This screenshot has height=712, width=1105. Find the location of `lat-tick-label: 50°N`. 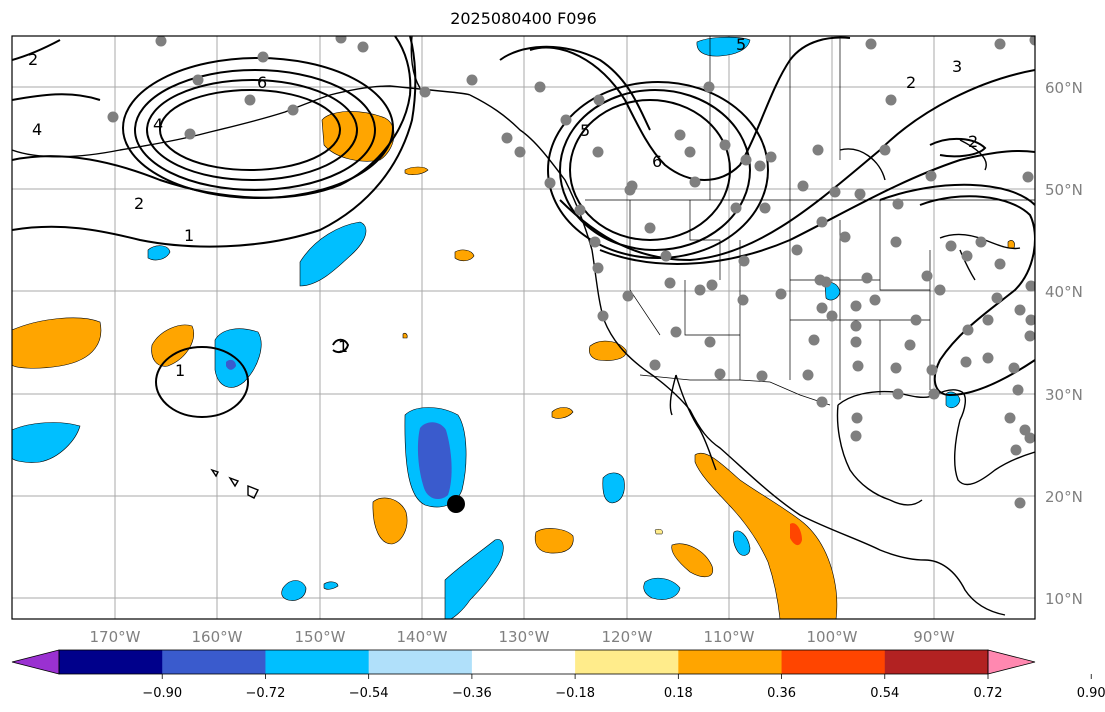

lat-tick-label: 50°N is located at coordinates (1064, 190).